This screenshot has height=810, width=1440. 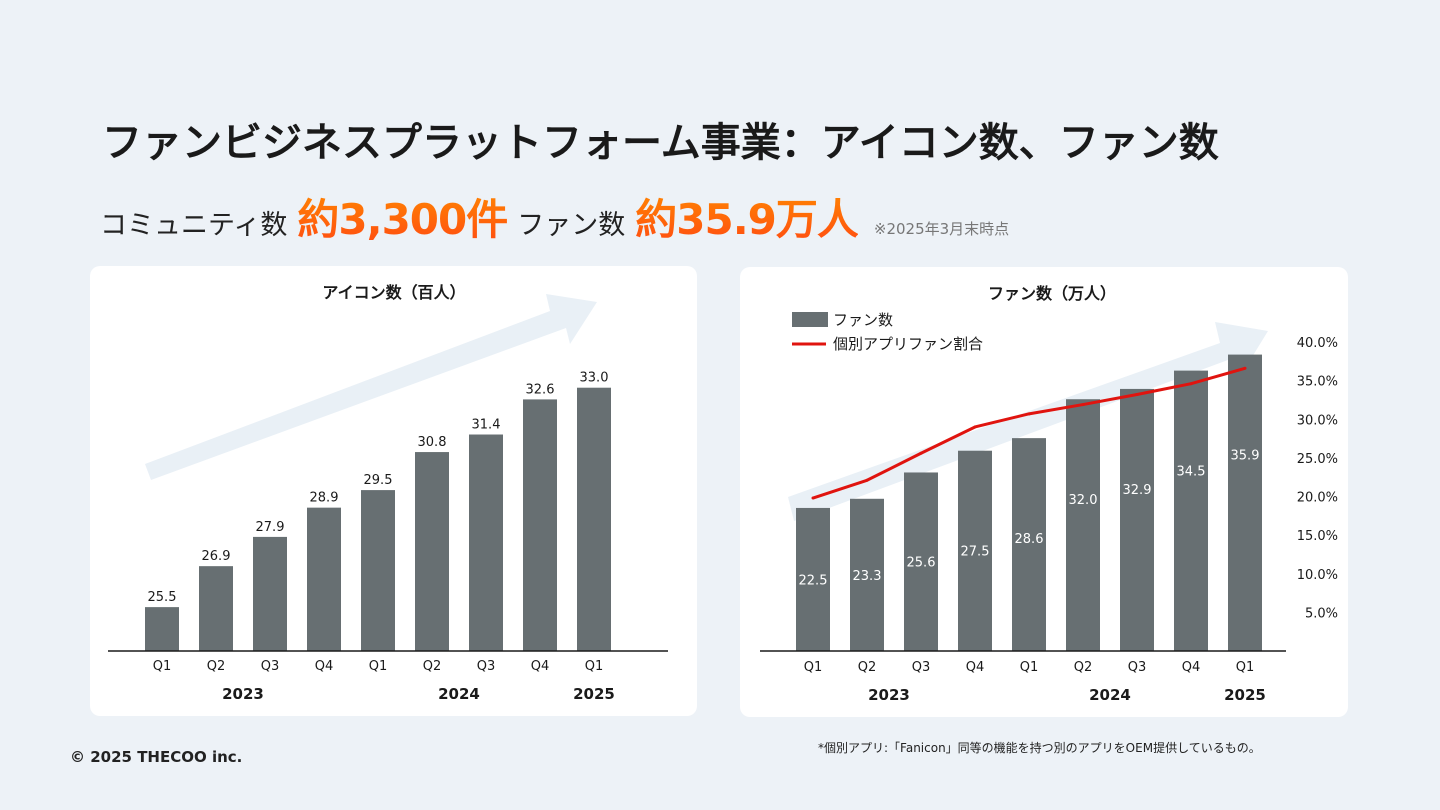 What do you see at coordinates (324, 498) in the screenshot?
I see `data-label: 28.9` at bounding box center [324, 498].